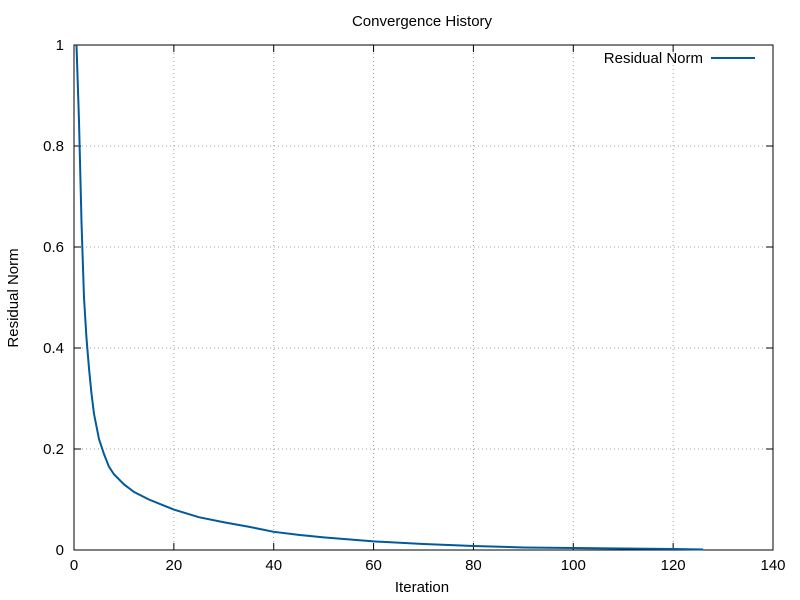 Image resolution: width=800 pixels, height=600 pixels. Describe the element at coordinates (573, 565) in the screenshot. I see `x-tick-label: 100` at that location.